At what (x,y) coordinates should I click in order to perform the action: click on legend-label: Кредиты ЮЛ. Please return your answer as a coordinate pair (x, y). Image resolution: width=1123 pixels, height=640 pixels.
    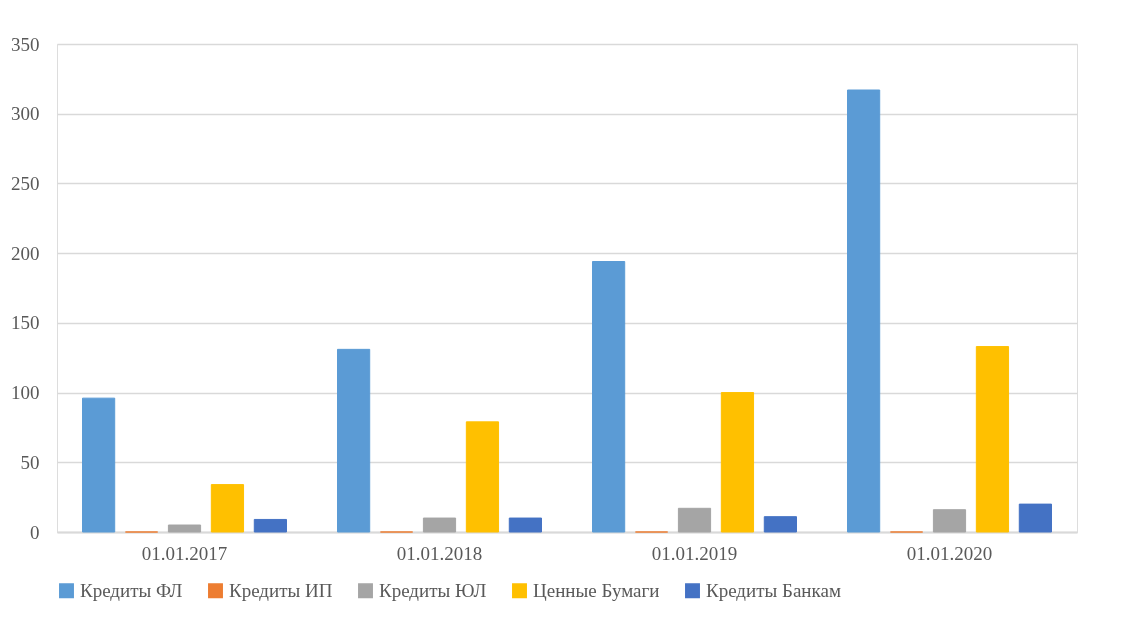
    Looking at the image, I should click on (433, 590).